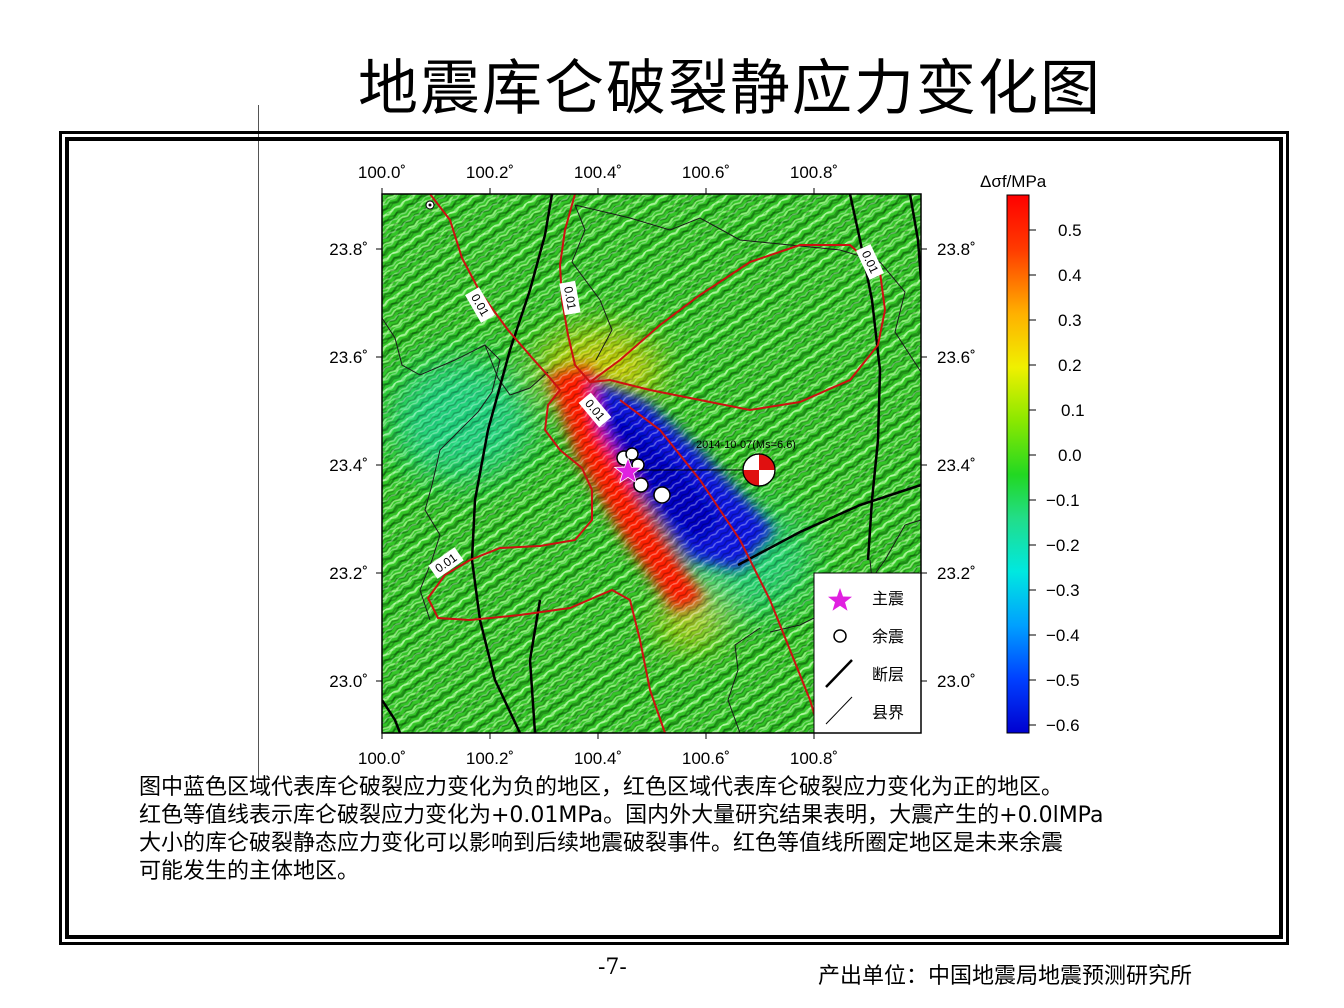 The image size is (1344, 1008). I want to click on colorbar-tick: −0.4, so click(1063, 635).